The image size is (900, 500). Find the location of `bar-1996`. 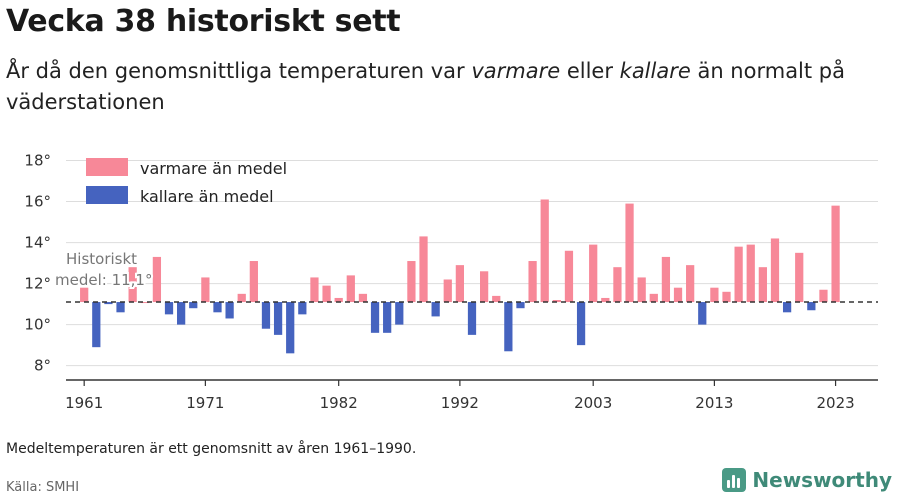

bar-1996 is located at coordinates (508, 327).